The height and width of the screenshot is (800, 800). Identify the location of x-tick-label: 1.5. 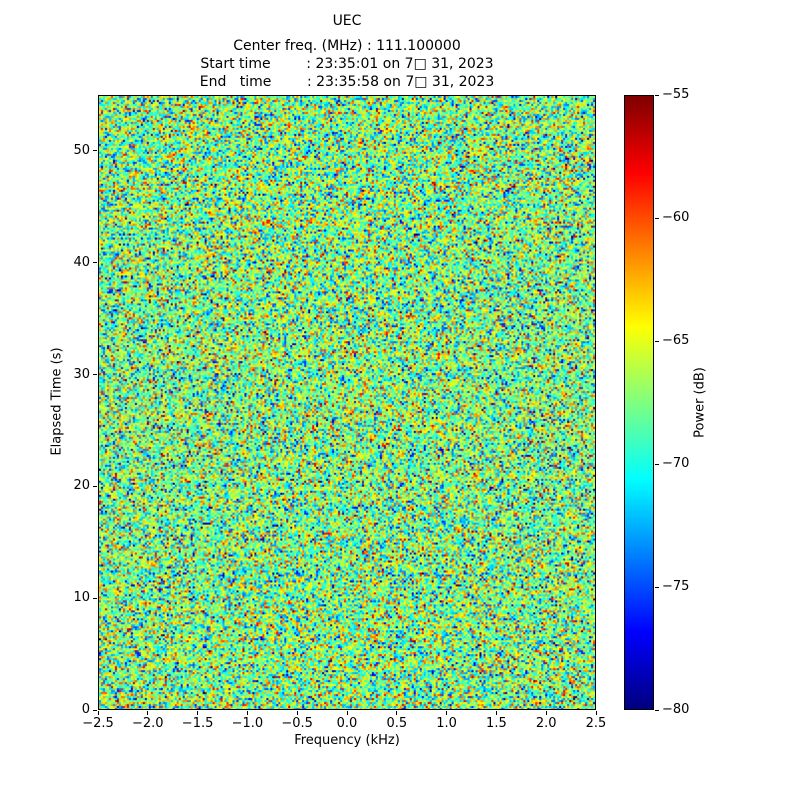
(496, 723).